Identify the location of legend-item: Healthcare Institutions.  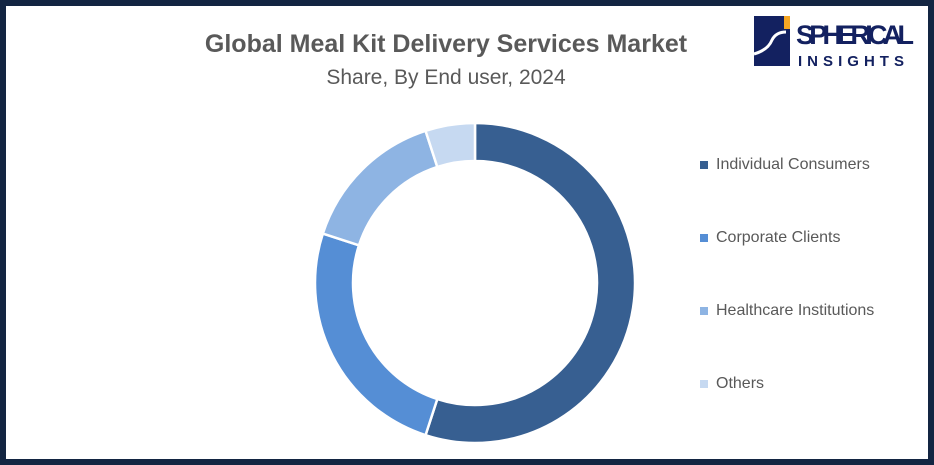
(787, 311).